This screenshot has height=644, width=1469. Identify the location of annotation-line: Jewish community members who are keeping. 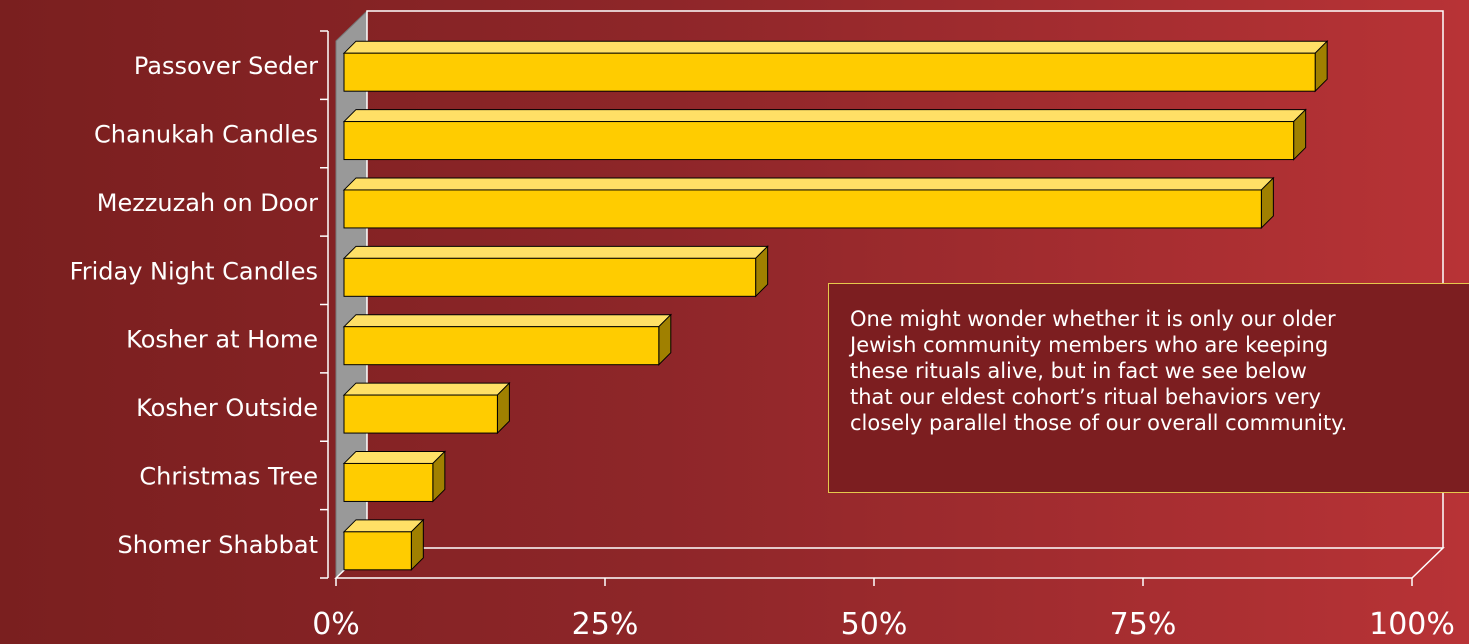
(1089, 345).